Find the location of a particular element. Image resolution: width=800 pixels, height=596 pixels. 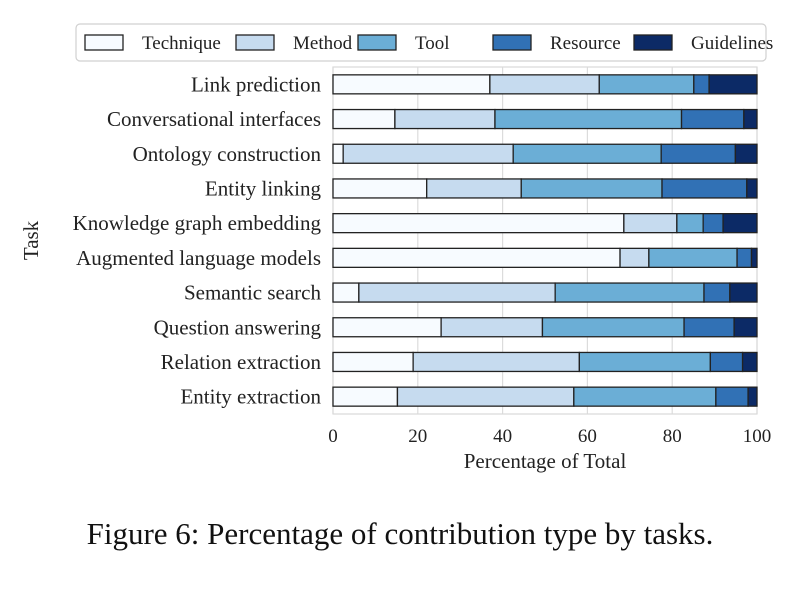

x-axis-label: Percentage of Total is located at coordinates (545, 461).